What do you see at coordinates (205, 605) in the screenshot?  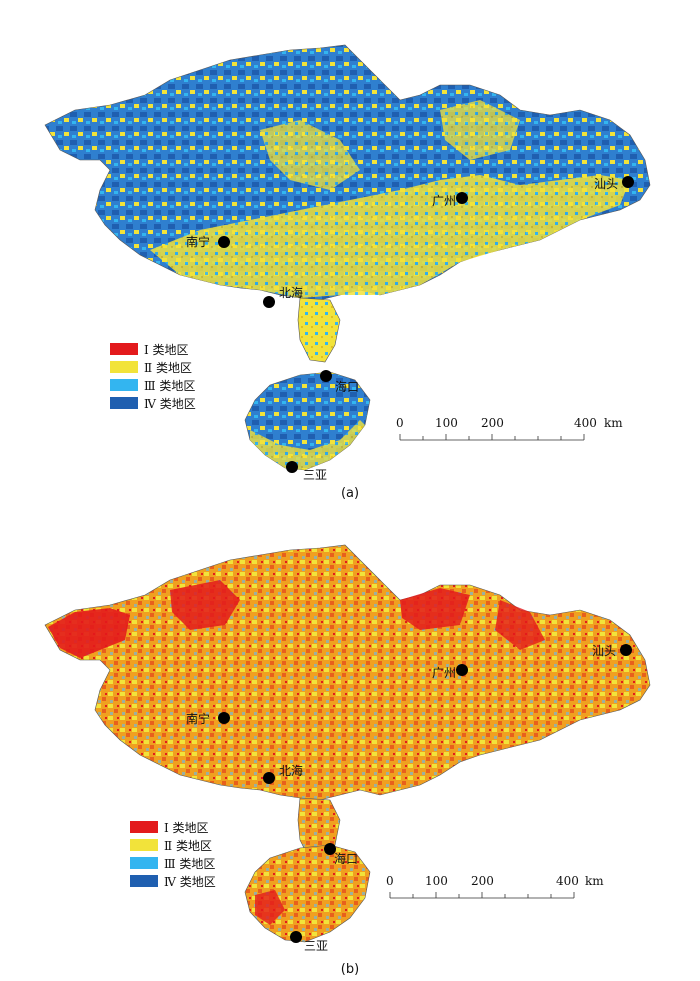 I see `class1-patch-north-b` at bounding box center [205, 605].